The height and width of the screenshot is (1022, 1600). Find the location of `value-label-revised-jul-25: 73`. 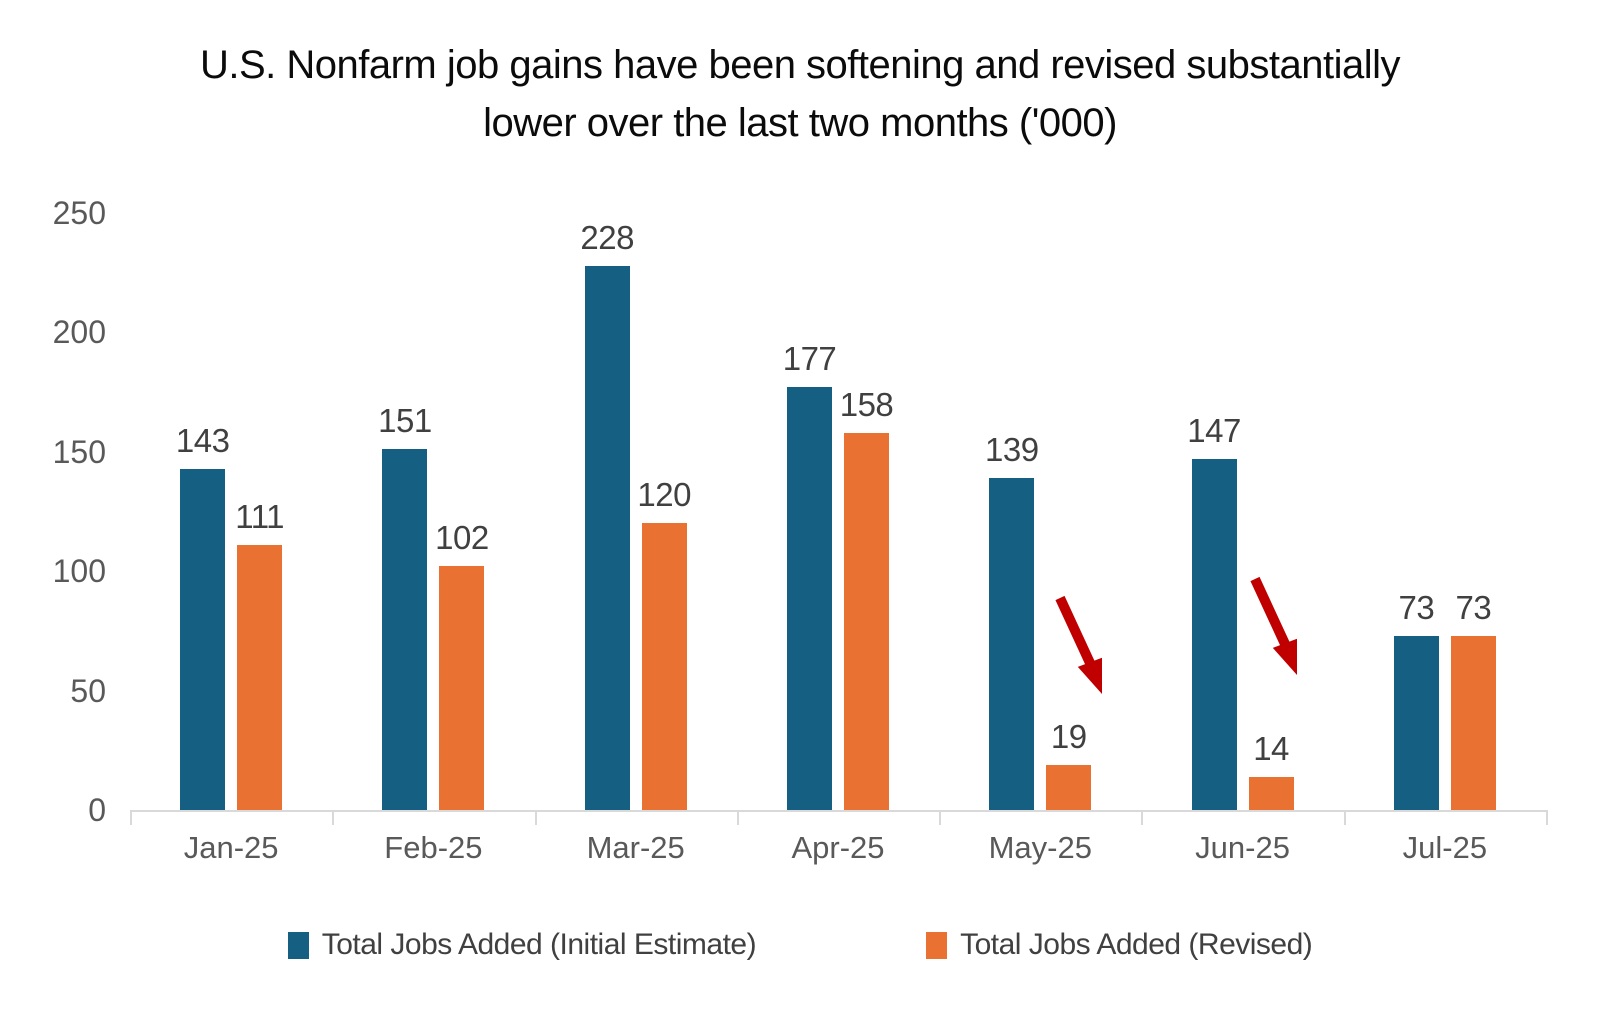

value-label-revised-jul-25: 73 is located at coordinates (1473, 607).